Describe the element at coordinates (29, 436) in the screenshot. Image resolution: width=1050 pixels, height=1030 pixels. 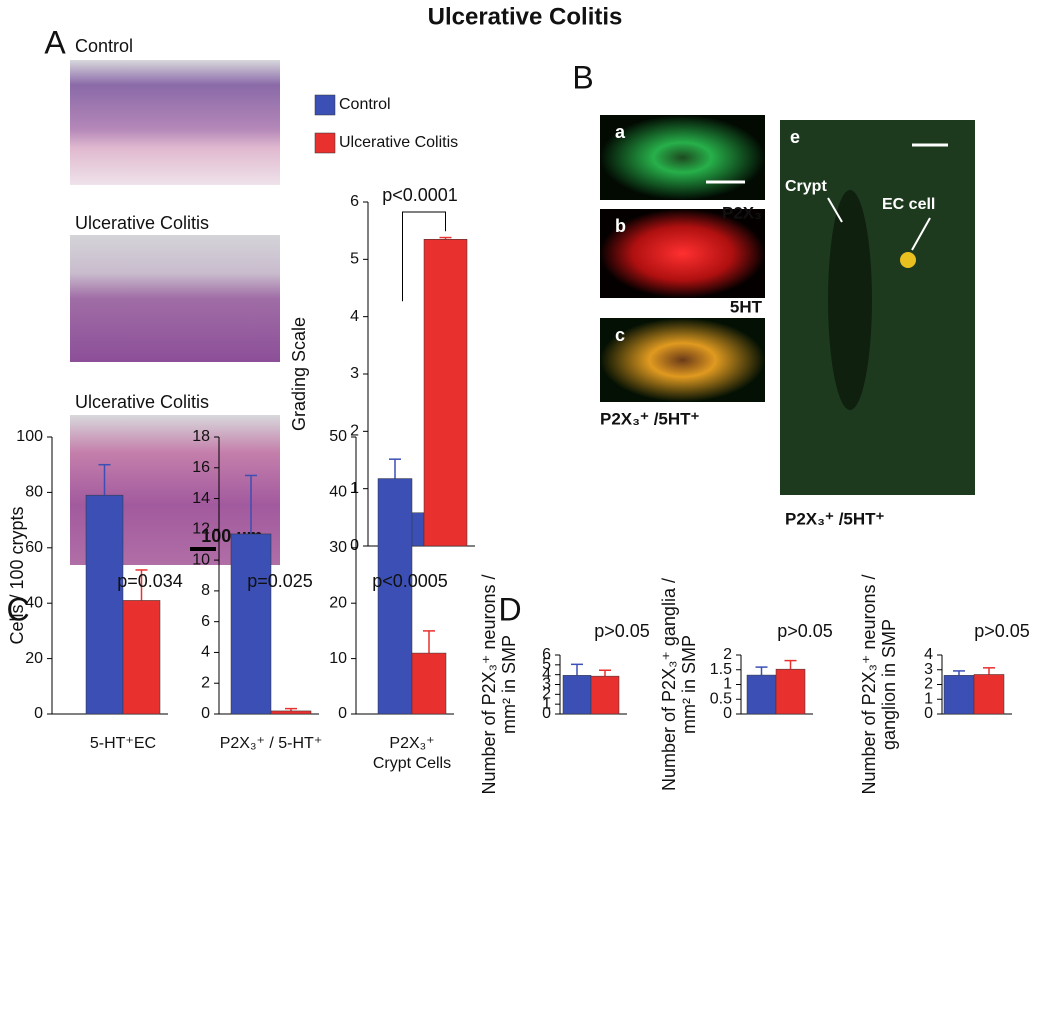
I see `y-tick-label: 100` at that location.